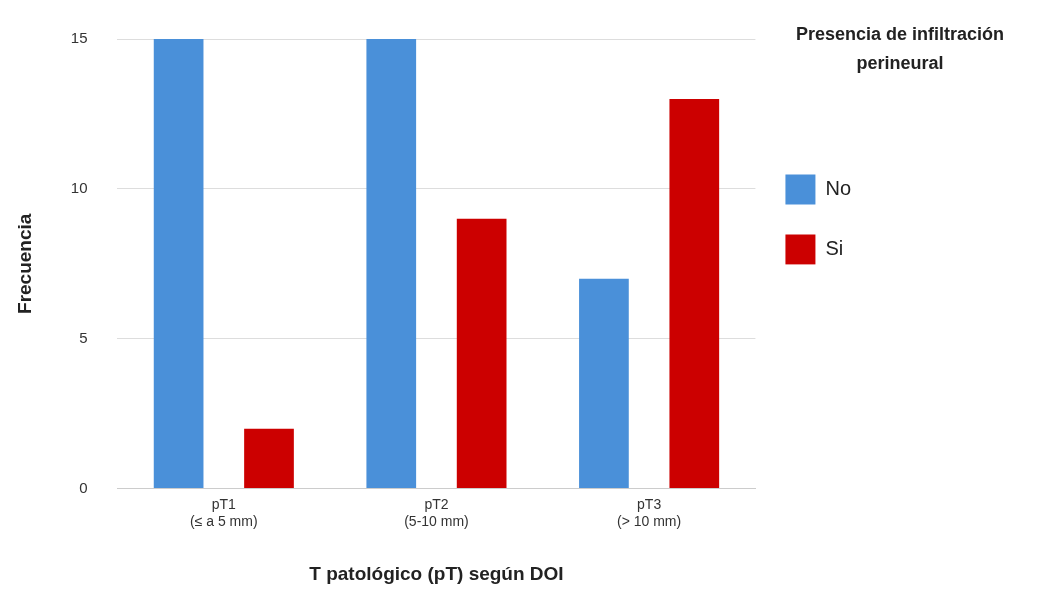  I want to click on x-tick-label: pT1 (≤ a 5 mm), so click(224, 512).